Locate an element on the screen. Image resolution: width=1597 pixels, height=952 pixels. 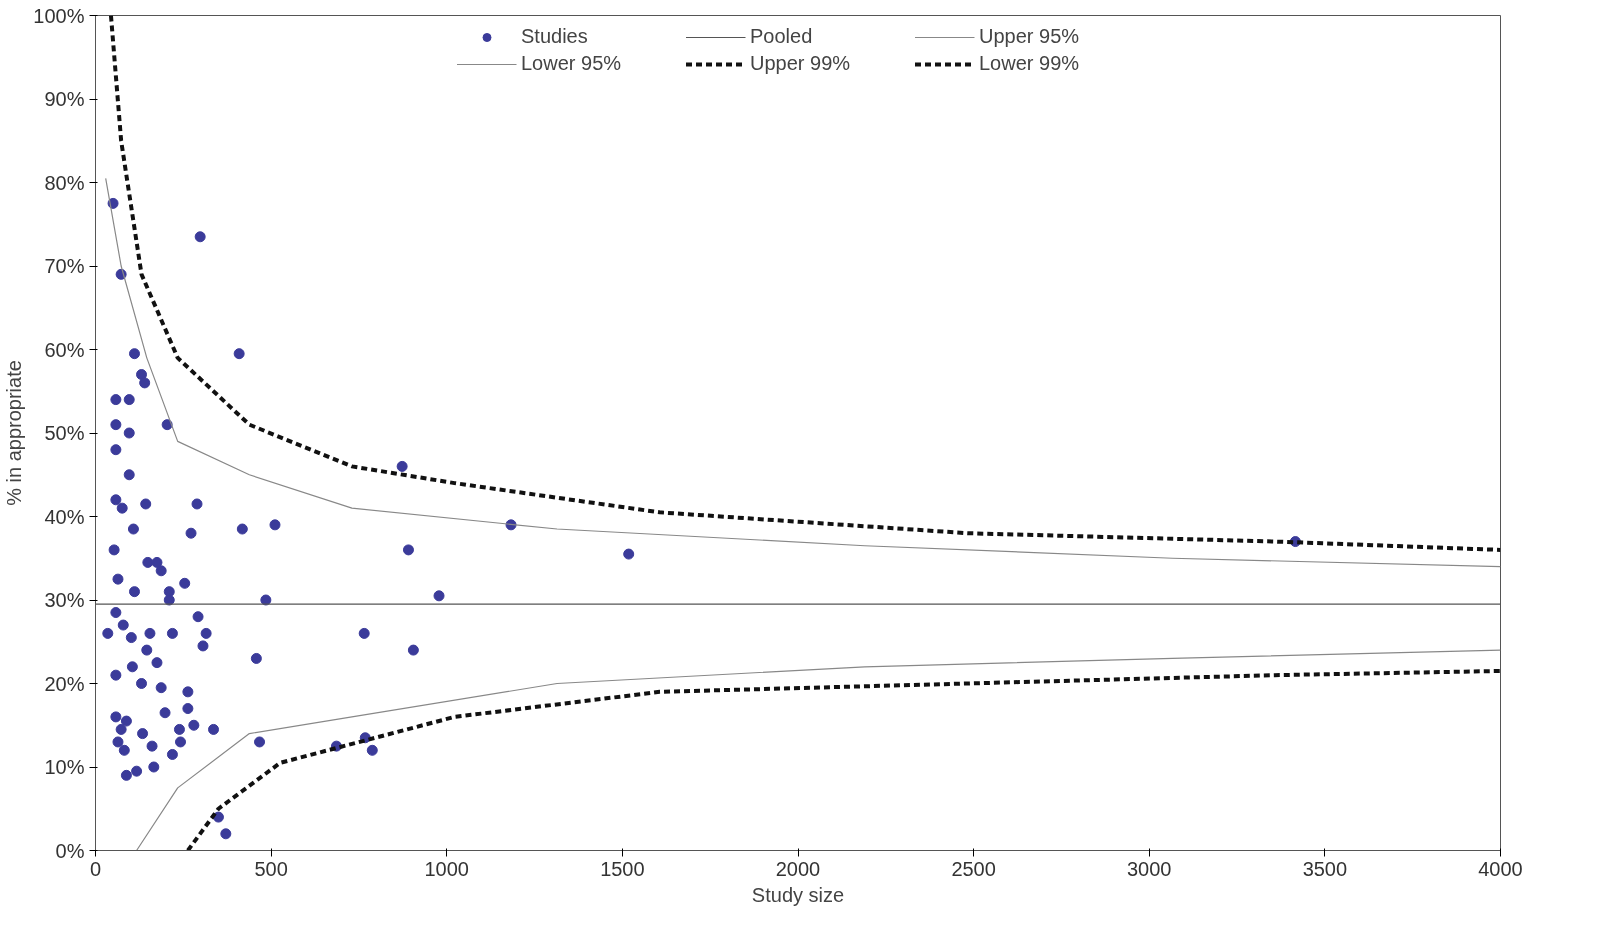
x-tick-label: 4000 is located at coordinates (1500, 868).